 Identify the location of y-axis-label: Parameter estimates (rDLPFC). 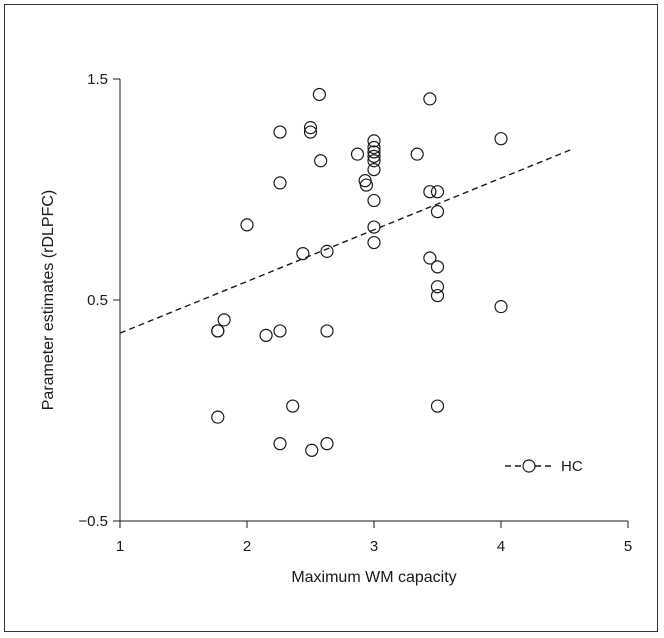
(48, 300).